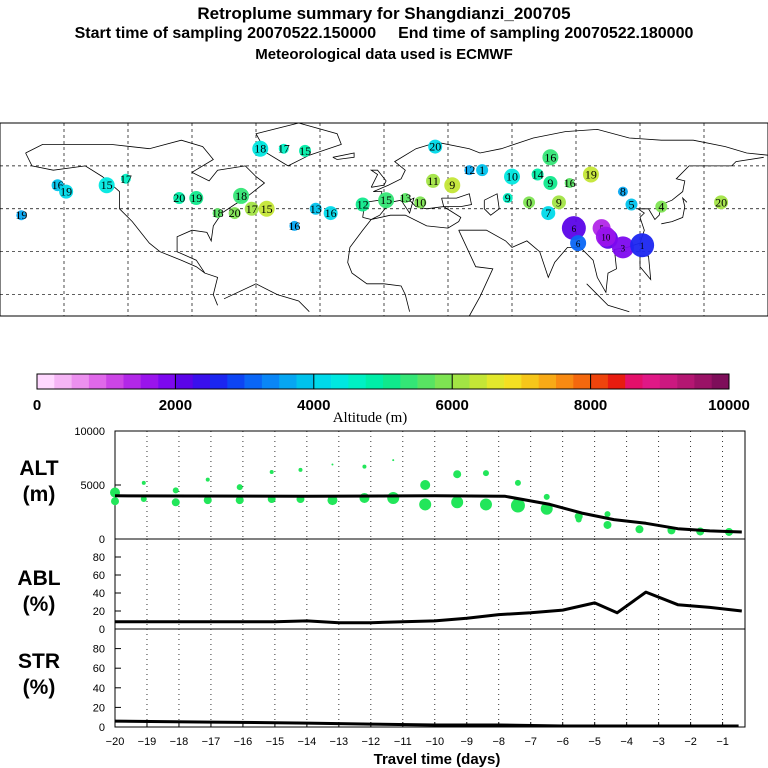 This screenshot has width=768, height=768. I want to click on plume-day-label: 11, so click(433, 181).